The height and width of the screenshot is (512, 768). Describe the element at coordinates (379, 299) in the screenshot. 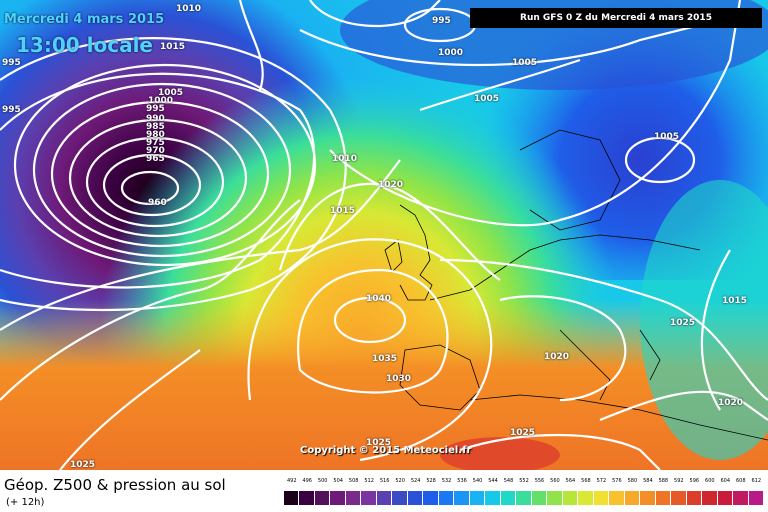

I see `isobar-label: 1040` at that location.